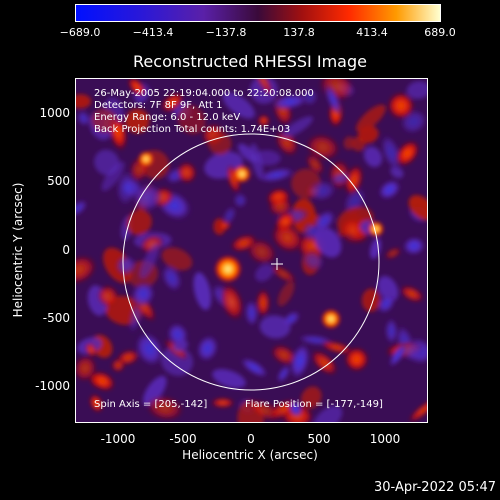 This screenshot has height=500, width=500. I want to click on y-tick-label: -1000, so click(52, 386).